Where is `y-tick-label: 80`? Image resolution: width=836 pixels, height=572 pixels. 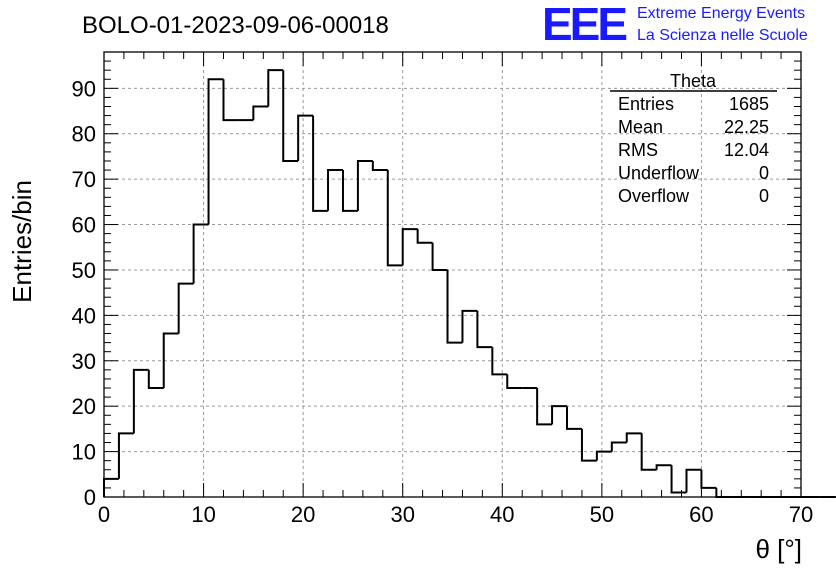 y-tick-label: 80 is located at coordinates (84, 134).